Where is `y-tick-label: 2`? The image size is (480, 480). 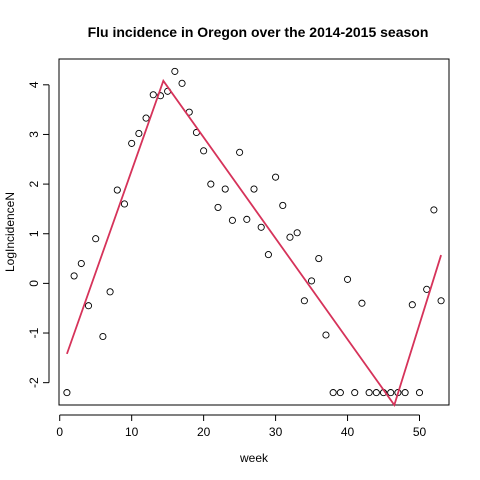 y-tick-label: 2 is located at coordinates (34, 183).